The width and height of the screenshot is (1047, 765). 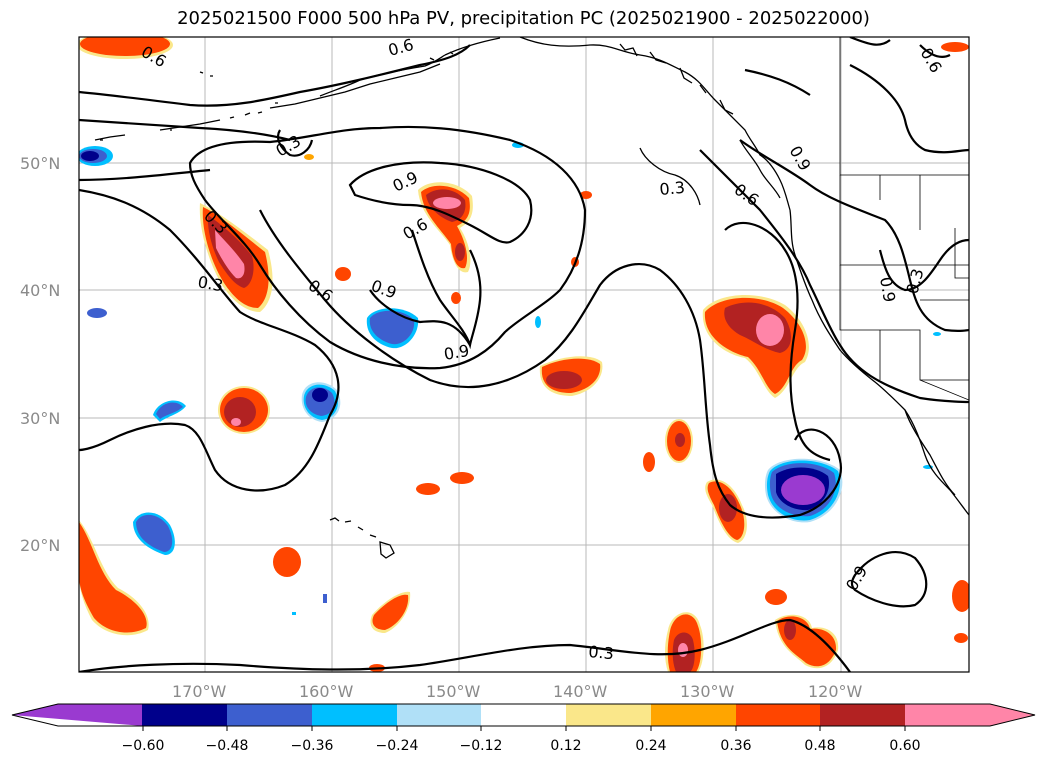 I want to click on colorbar-tick-label: −0.24, so click(x=397, y=746).